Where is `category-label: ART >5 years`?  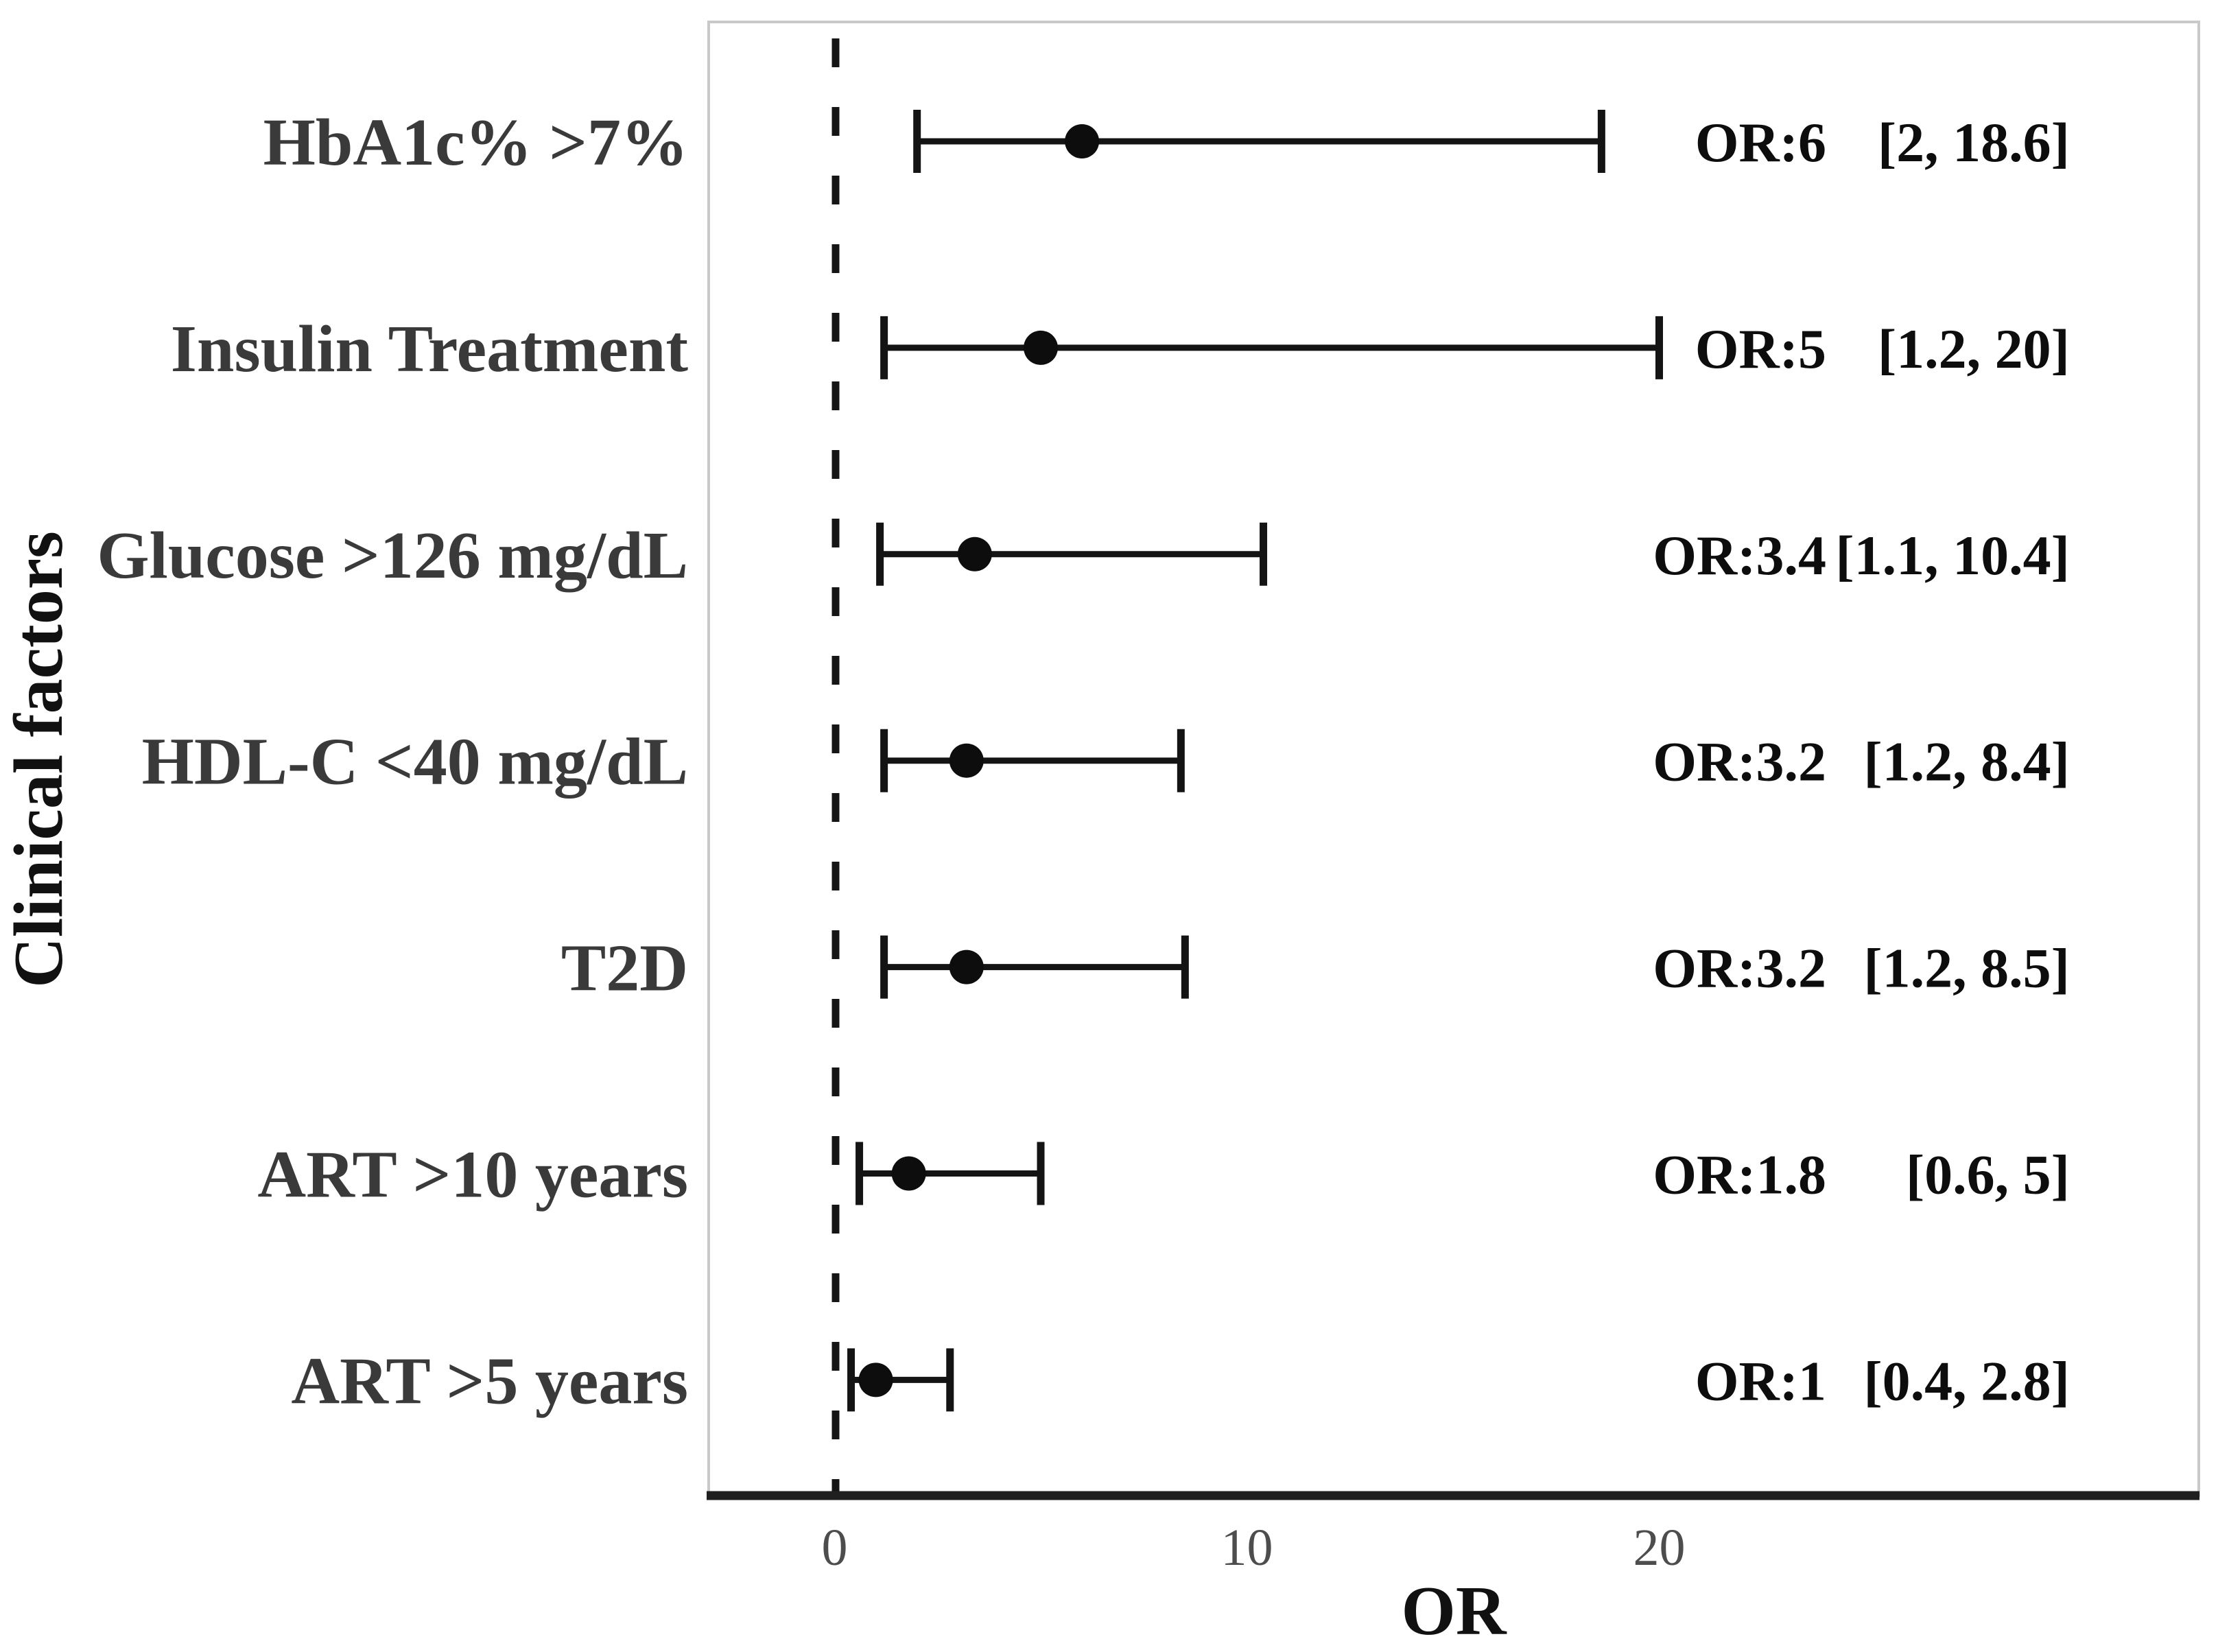
category-label: ART >5 years is located at coordinates (489, 1381).